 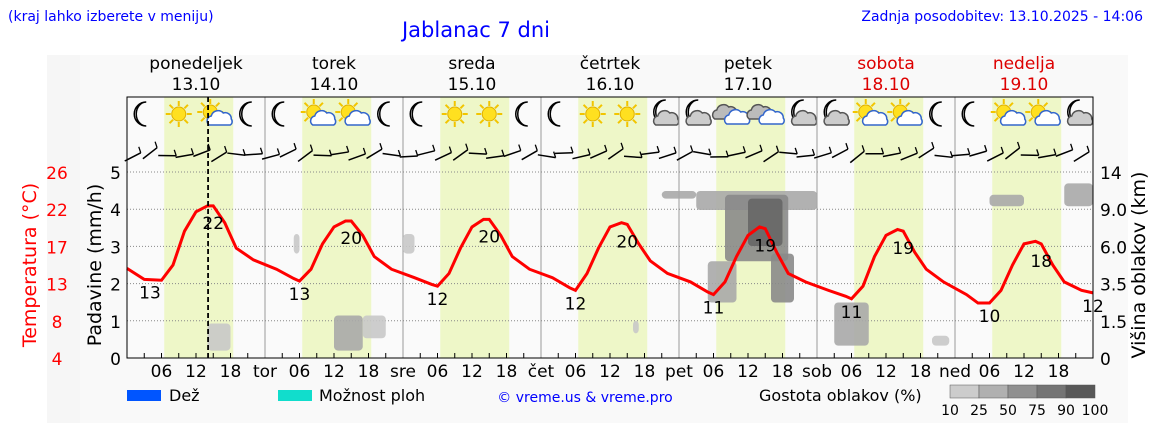 What do you see at coordinates (57, 323) in the screenshot?
I see `temp-tick: 8` at bounding box center [57, 323].